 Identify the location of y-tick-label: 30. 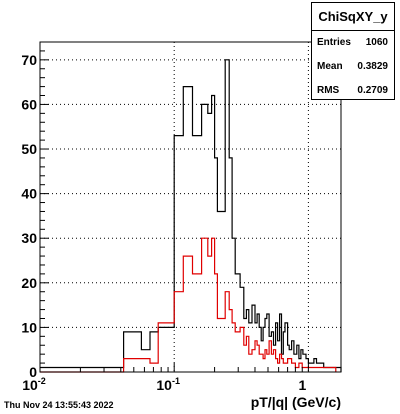
(29, 238).